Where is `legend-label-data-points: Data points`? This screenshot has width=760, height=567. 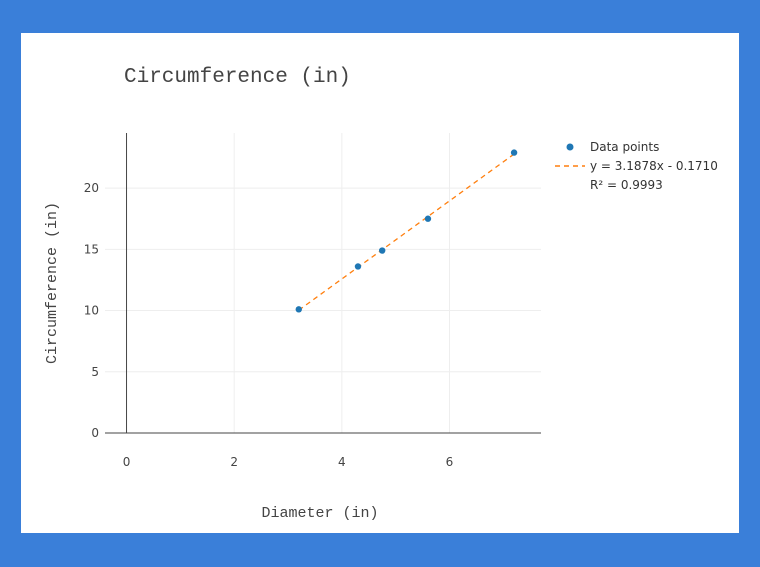
legend-label-data-points: Data points is located at coordinates (624, 147).